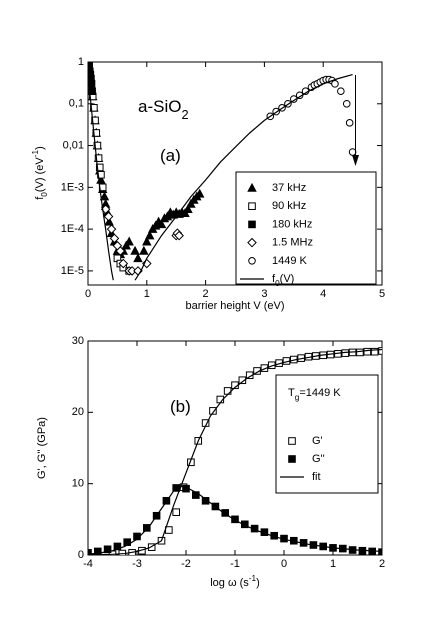 This screenshot has height=626, width=436. I want to click on y-tick-label: 1, so click(81, 62).